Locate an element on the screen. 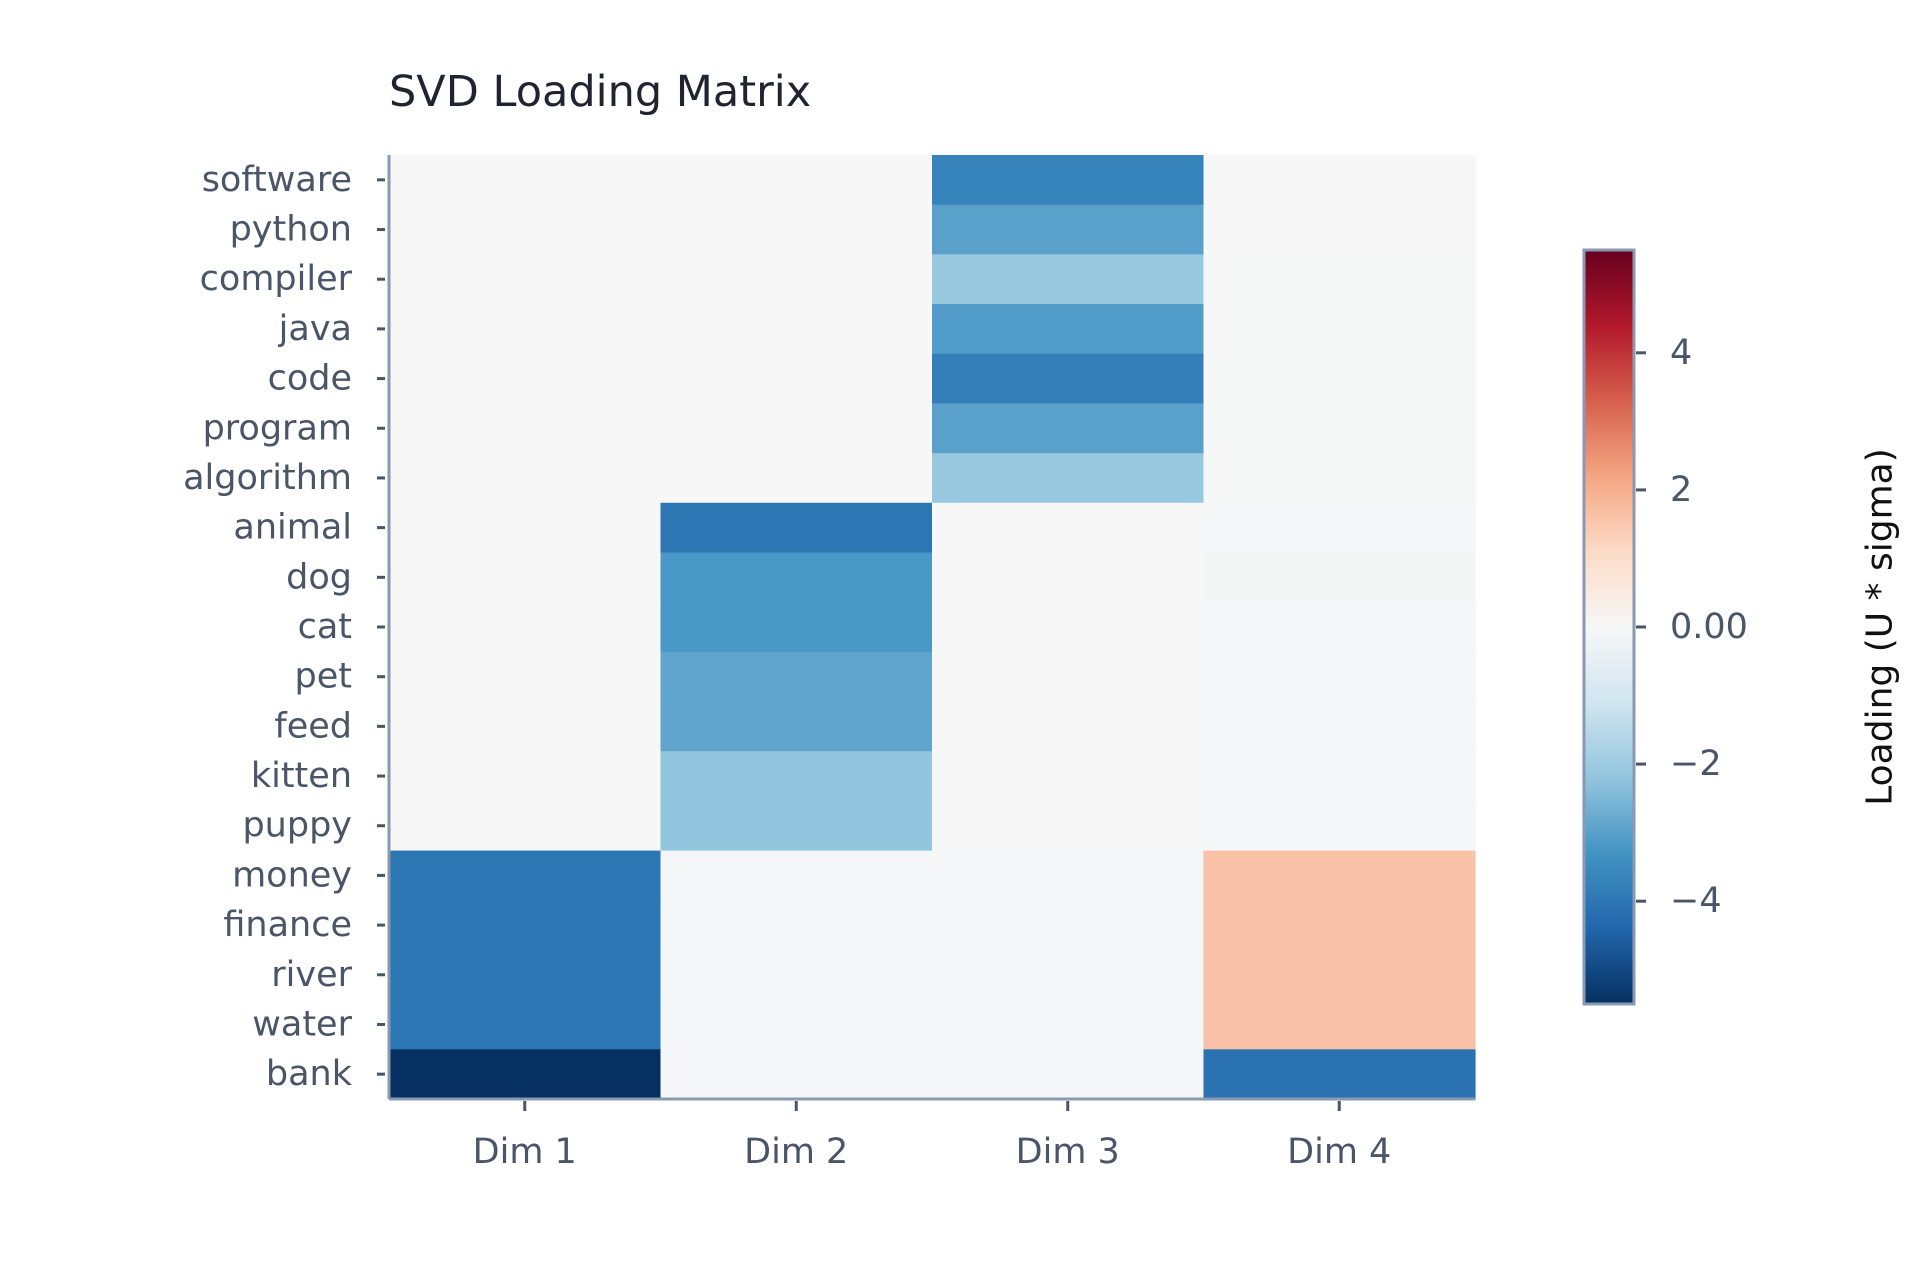 The height and width of the screenshot is (1280, 1920). chart-title: SVD Loading Matrix is located at coordinates (600, 92).